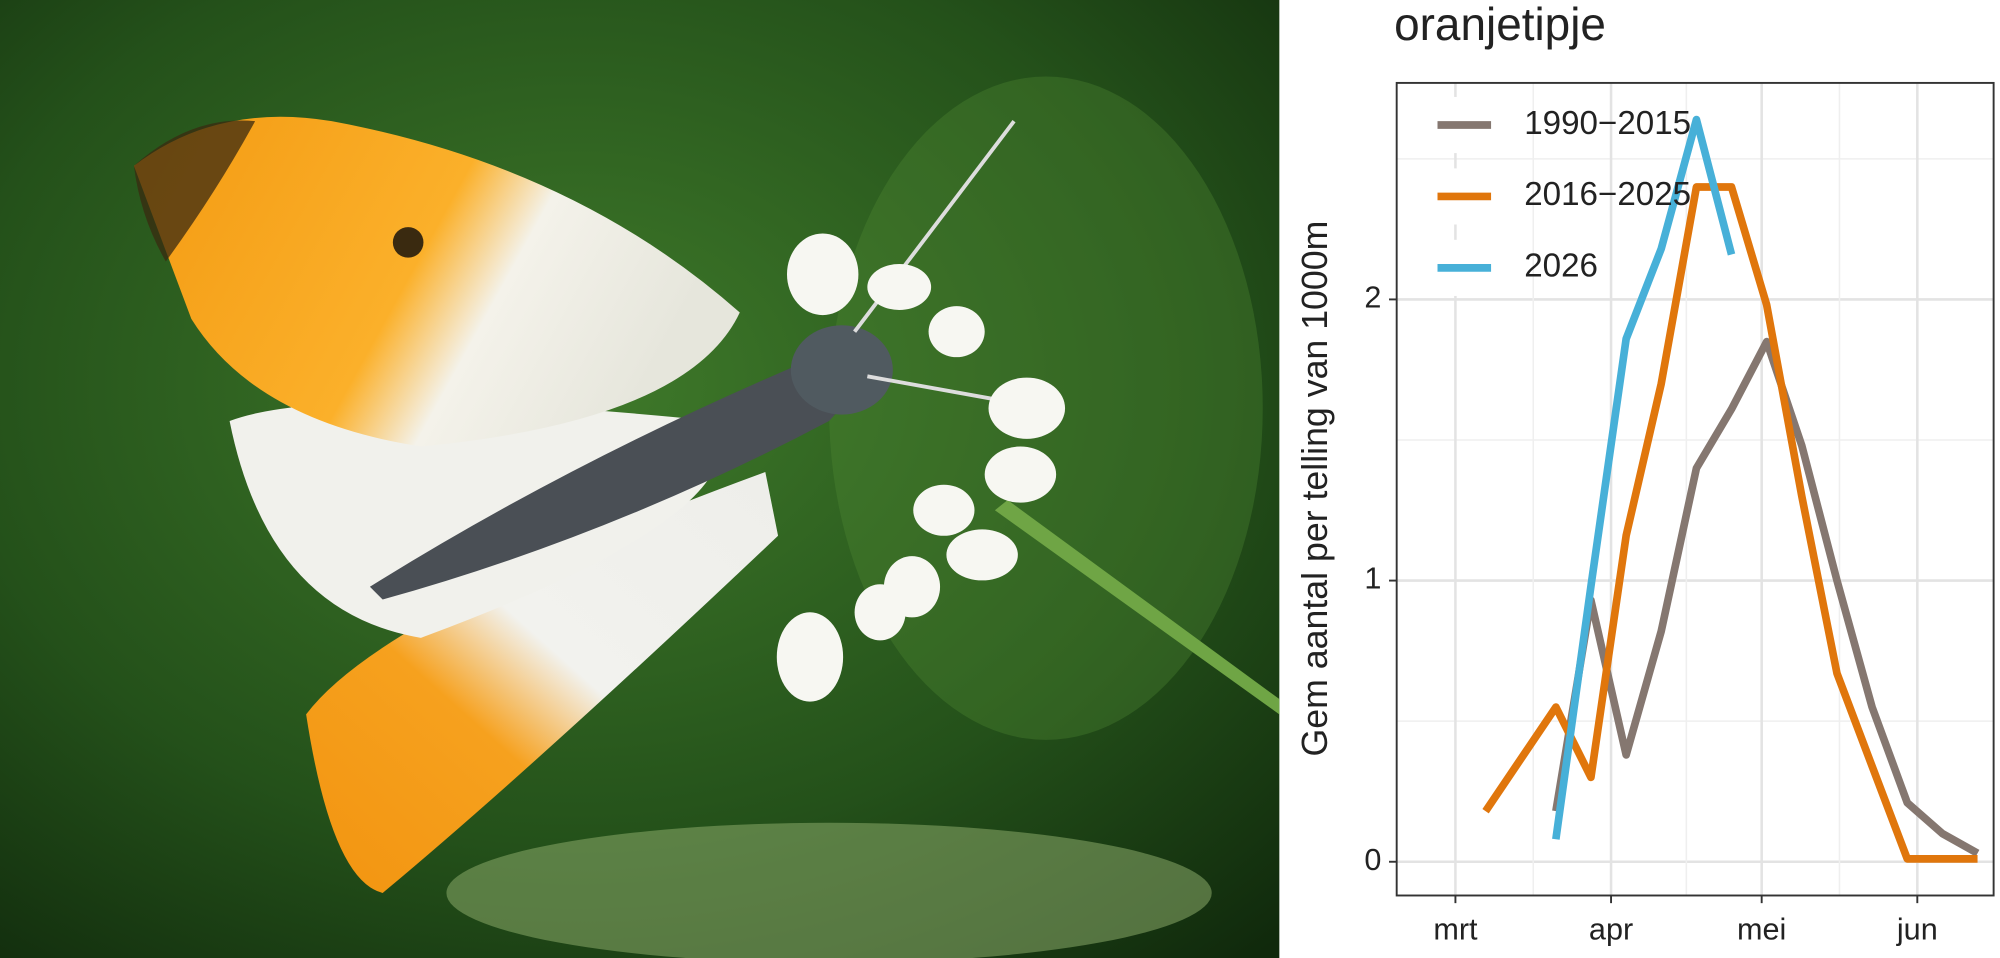 The width and height of the screenshot is (2000, 958). Describe the element at coordinates (1561, 266) in the screenshot. I see `legend-label: 2026` at that location.